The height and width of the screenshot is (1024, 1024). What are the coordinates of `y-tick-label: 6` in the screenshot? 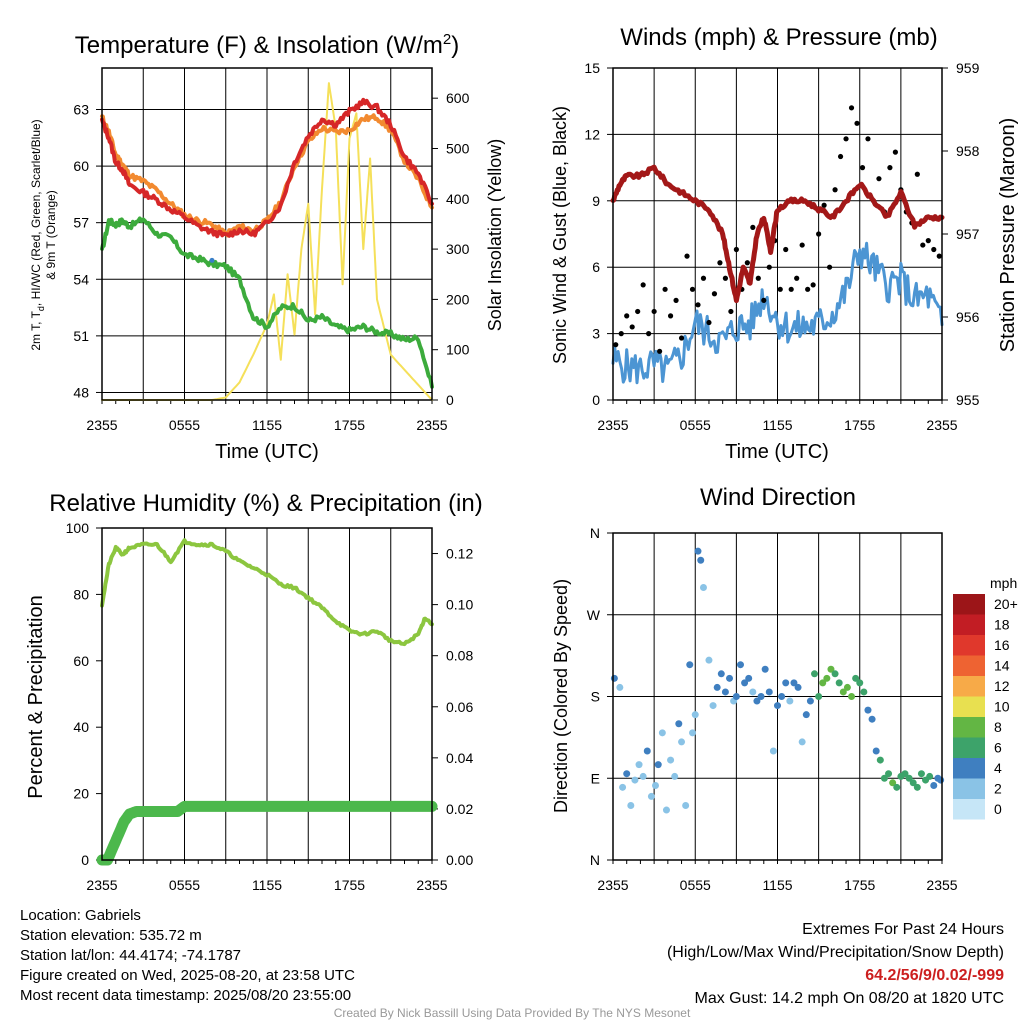 It's located at (596, 267).